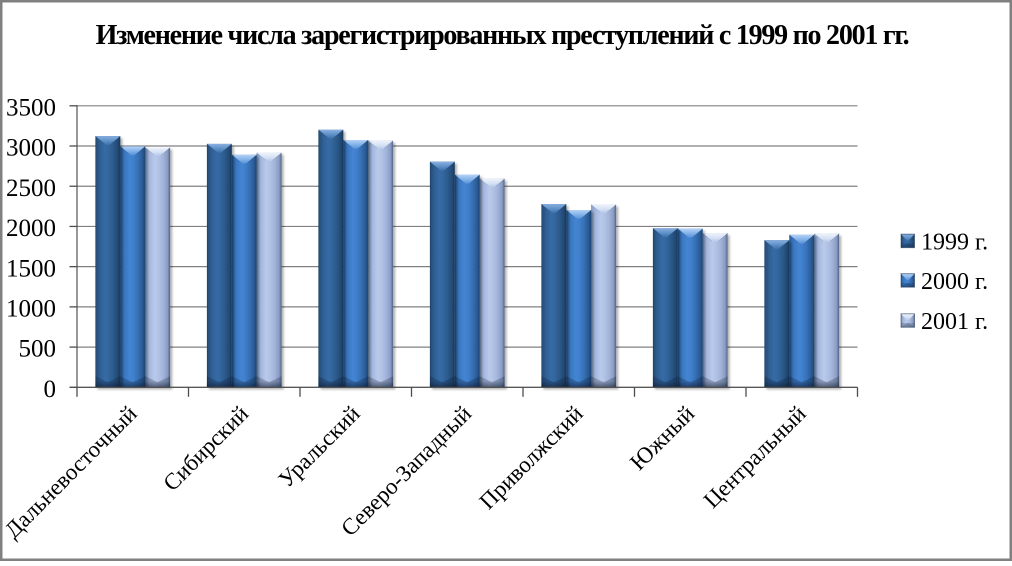 The width and height of the screenshot is (1012, 566). I want to click on svg-text: 2001 г., so click(954, 322).